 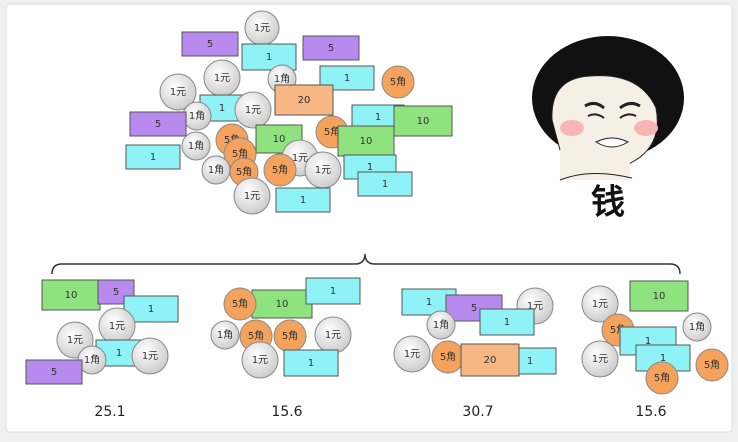 I want to click on meme-face, so click(x=608, y=108).